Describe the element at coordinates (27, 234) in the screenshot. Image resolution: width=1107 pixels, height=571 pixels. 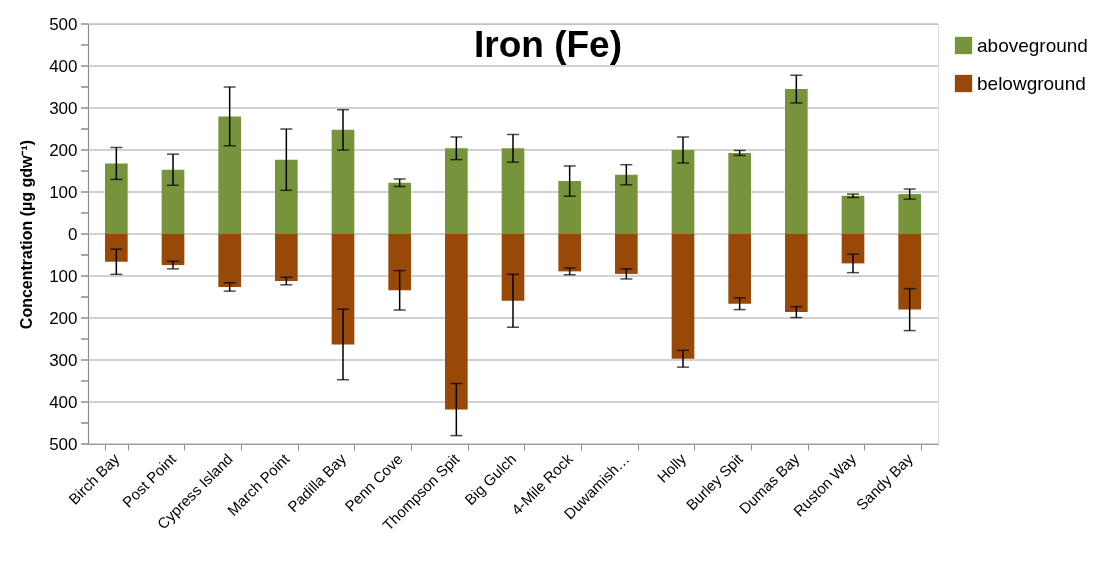
I see `y-axis-title: Concentration (µg gdw⁻¹)` at that location.